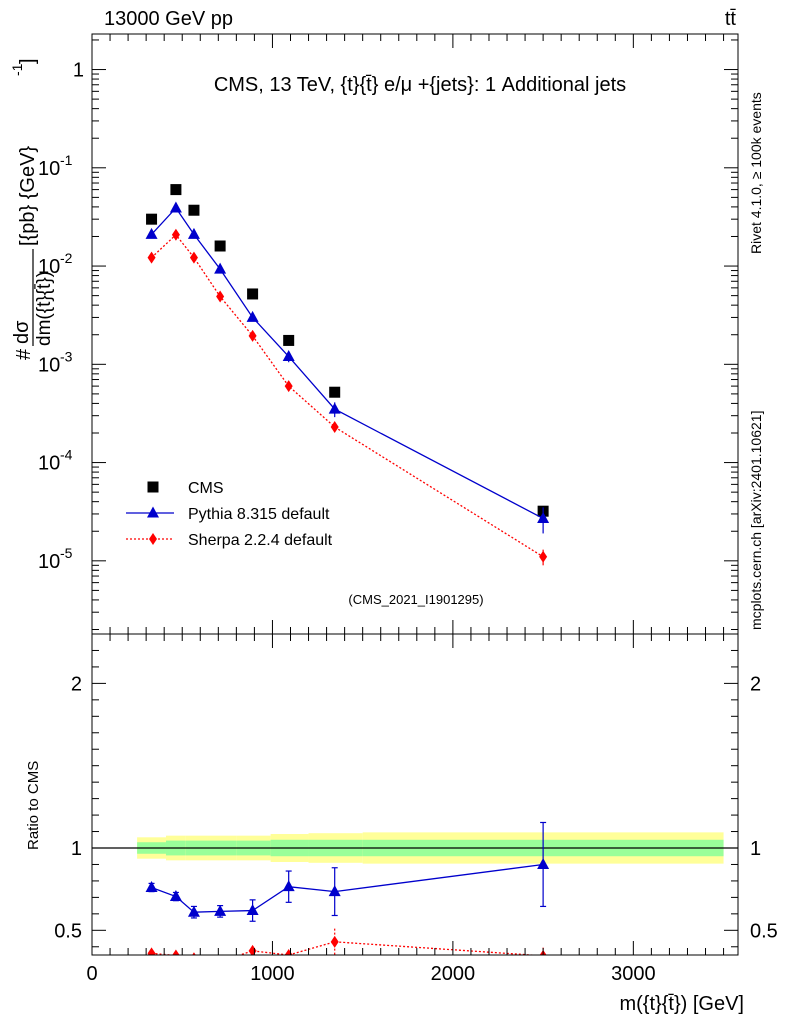 The image size is (786, 1024). Describe the element at coordinates (756, 520) in the screenshot. I see `mcplots-label: mcplots.cern.ch [arXiv:2401.10621]` at that location.